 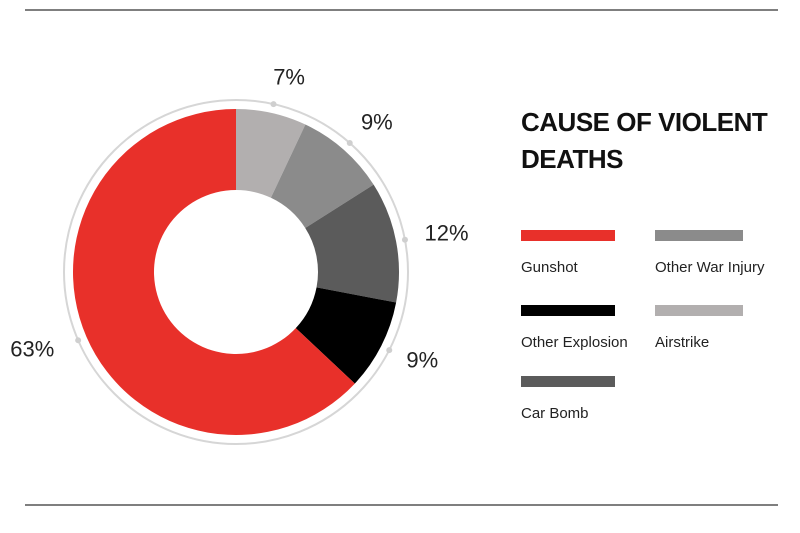 I want to click on value-label: 7%, so click(x=289, y=77).